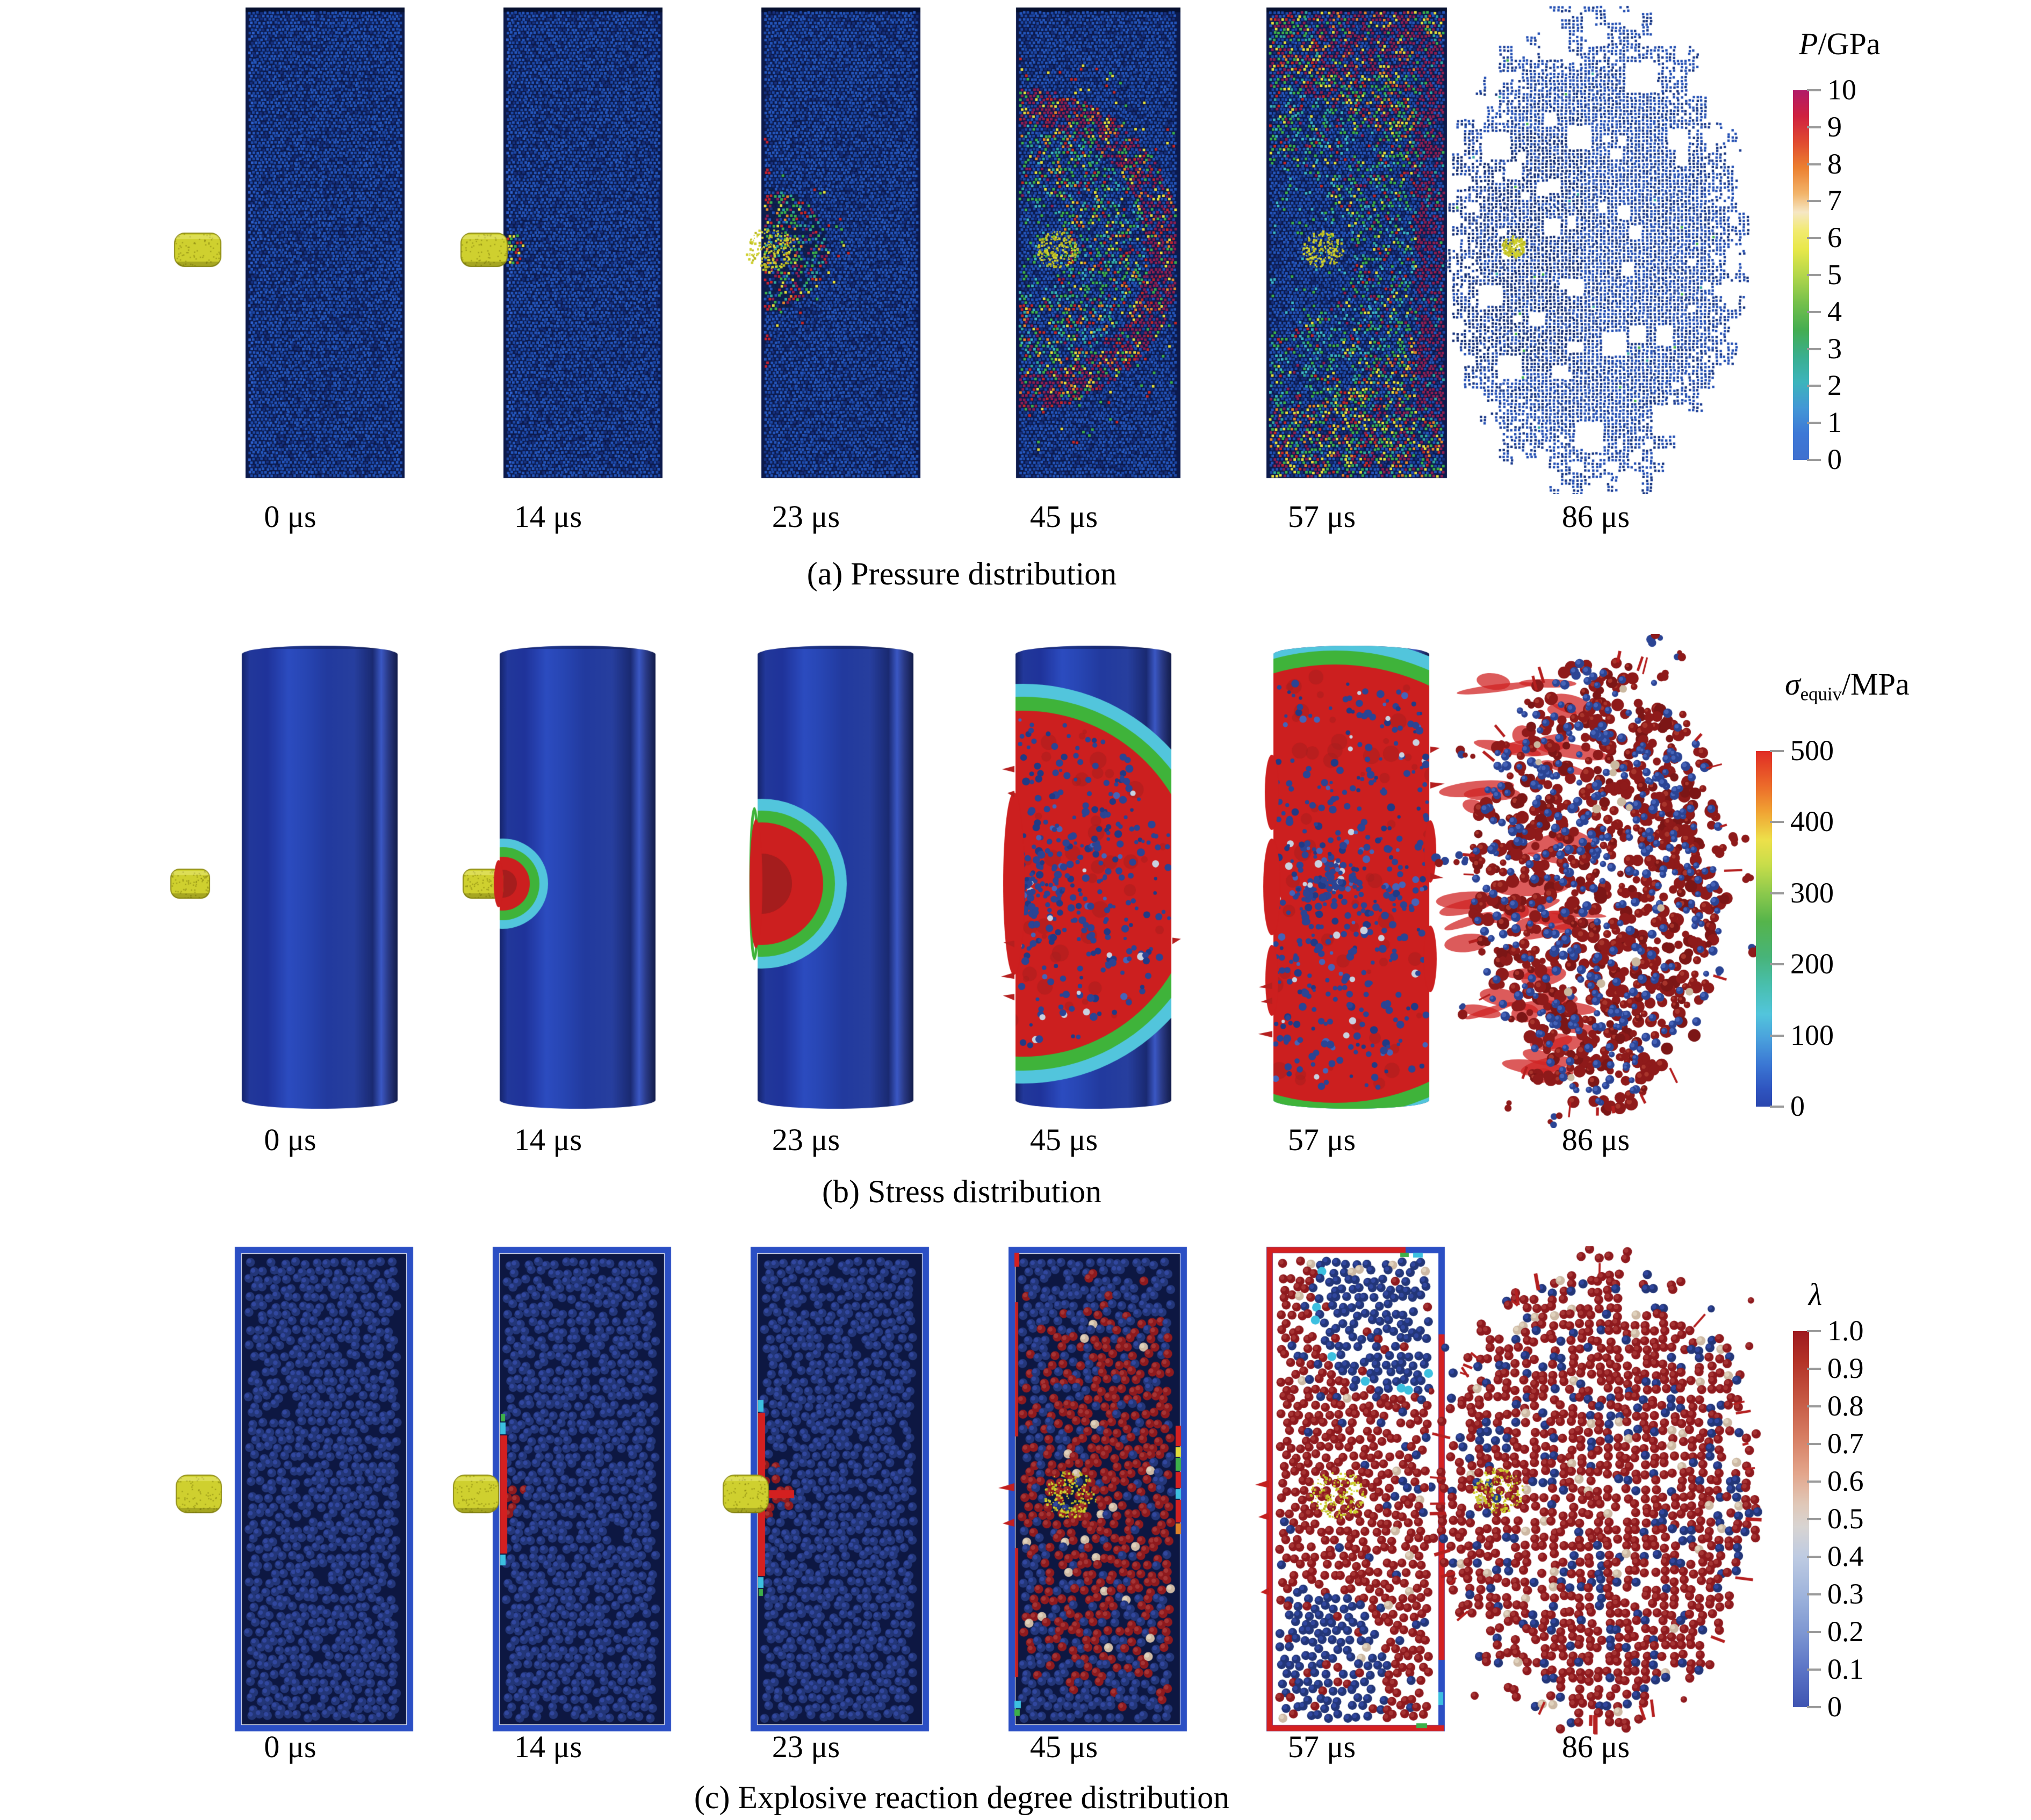  Describe the element at coordinates (1845, 1406) in the screenshot. I see `colorbar-tick-label: 0.8` at that location.